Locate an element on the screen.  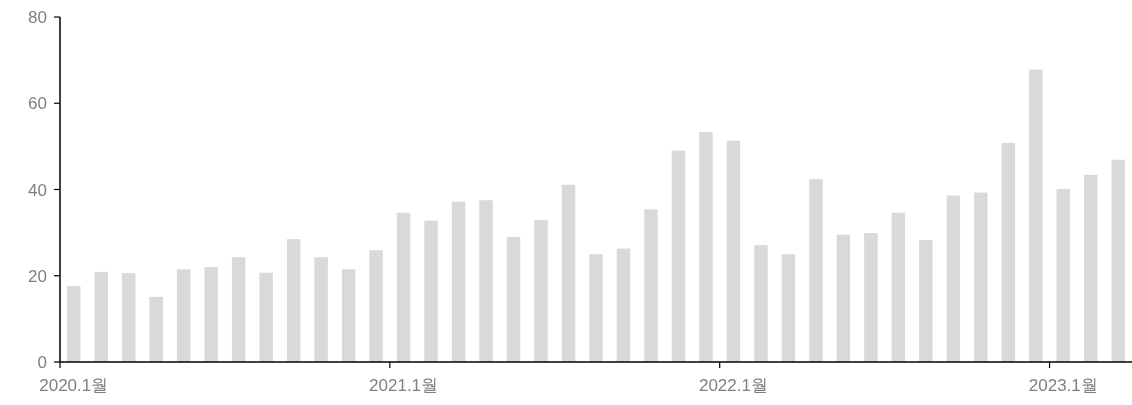
x-tick-label: 2022.1월 is located at coordinates (733, 385).